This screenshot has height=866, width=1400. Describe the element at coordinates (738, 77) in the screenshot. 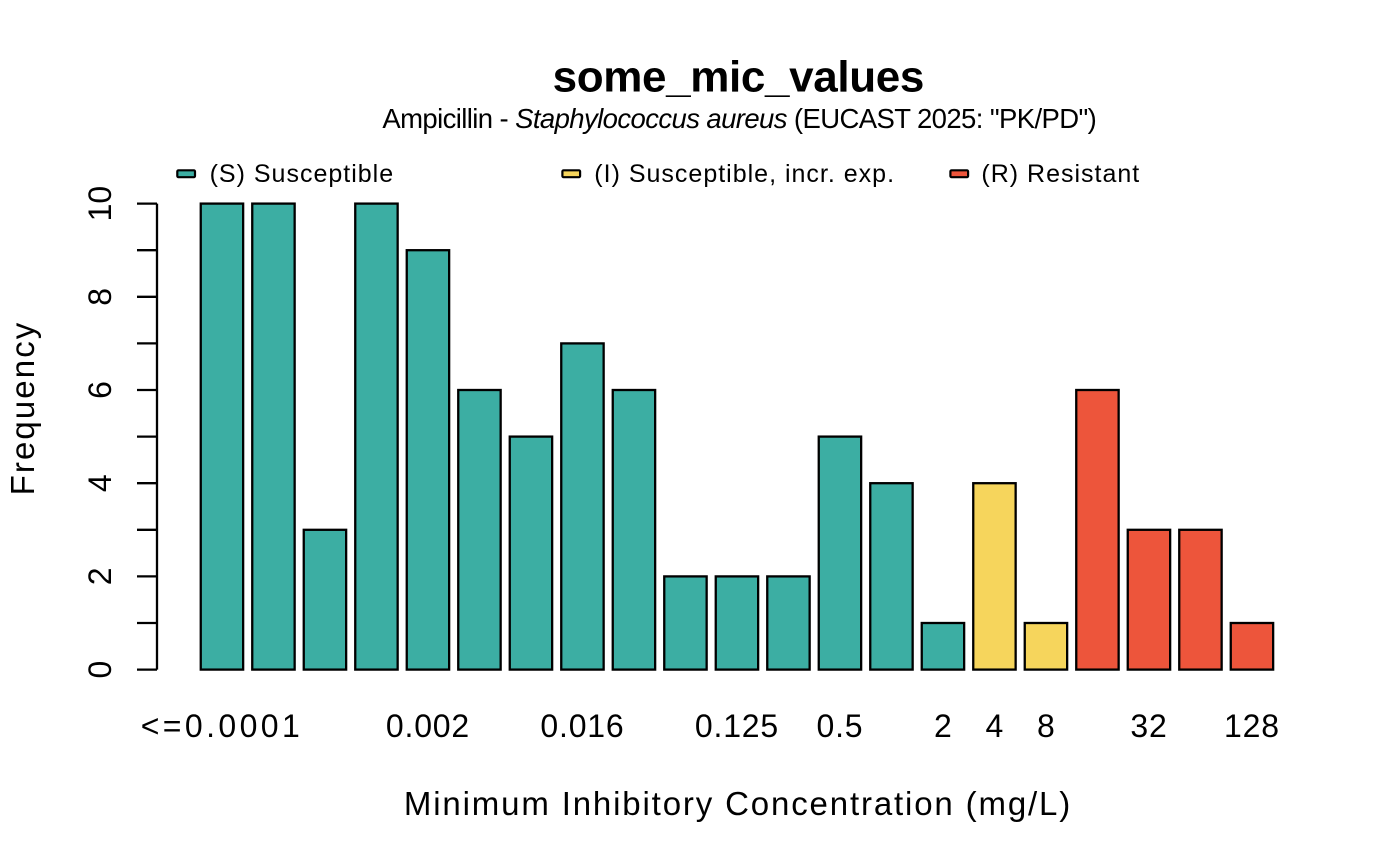

I see `svg-text: some_mic_values` at that location.